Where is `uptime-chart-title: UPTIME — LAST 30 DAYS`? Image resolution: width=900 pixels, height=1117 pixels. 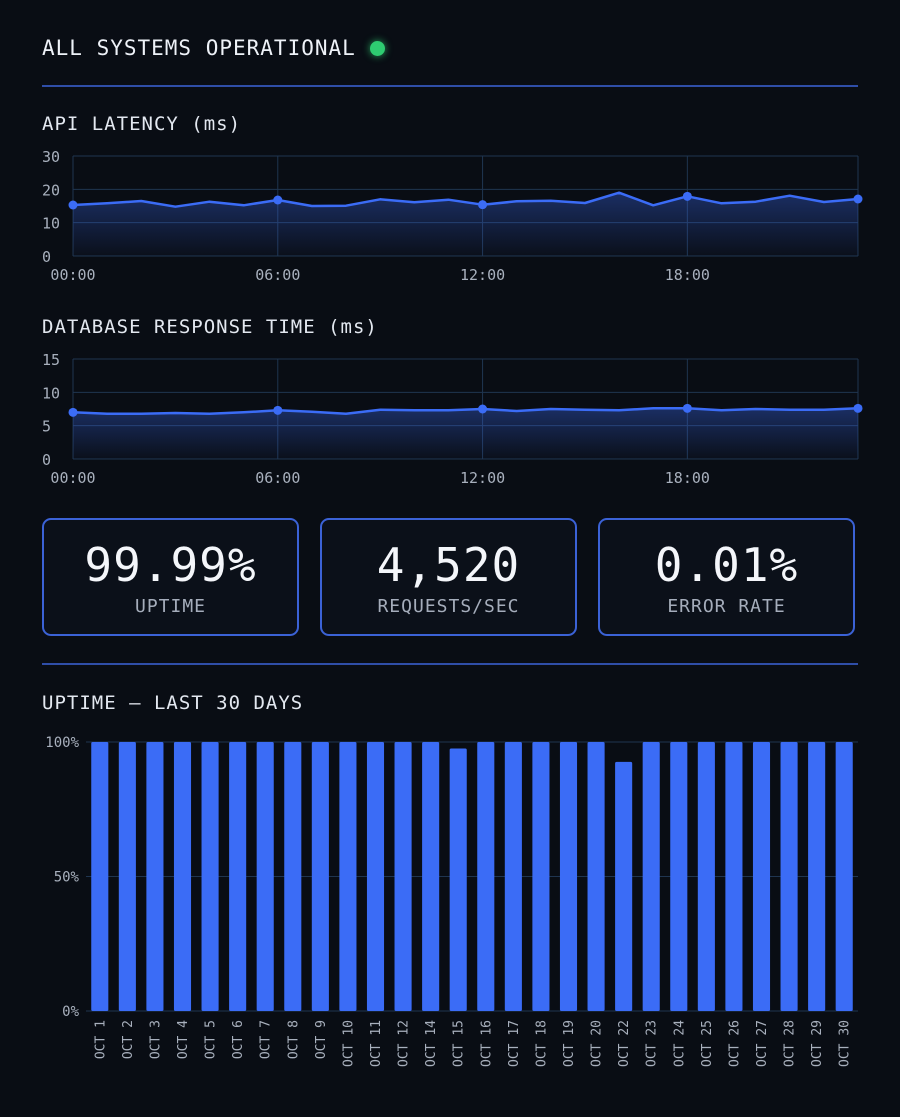 uptime-chart-title: UPTIME — LAST 30 DAYS is located at coordinates (173, 703).